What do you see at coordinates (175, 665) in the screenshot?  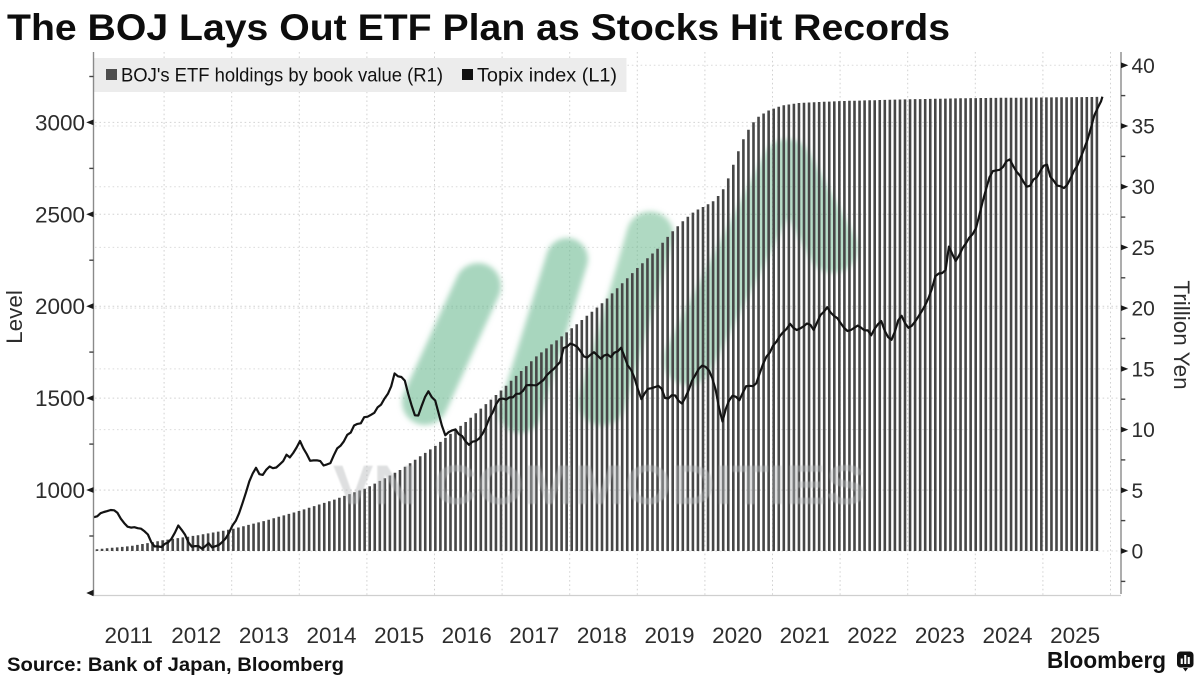 I see `svg-text:Source: Bank of Japan, Bloombe: Source: Bank of Japan, Bloomberg` at bounding box center [175, 665].